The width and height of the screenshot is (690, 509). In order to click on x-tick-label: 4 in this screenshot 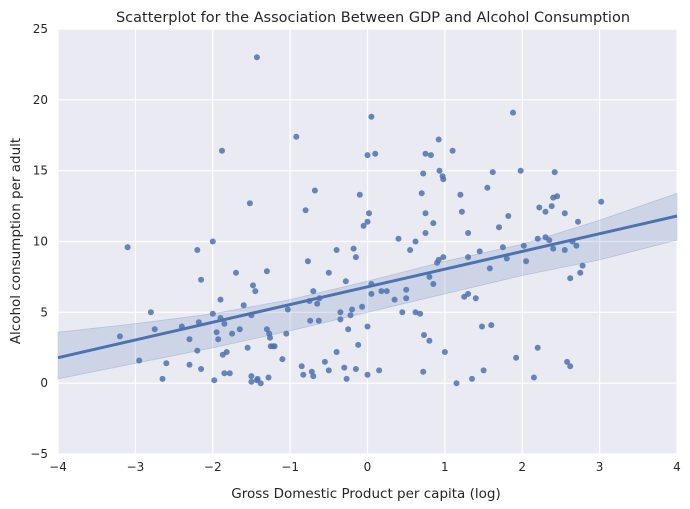, I will do `click(677, 467)`.